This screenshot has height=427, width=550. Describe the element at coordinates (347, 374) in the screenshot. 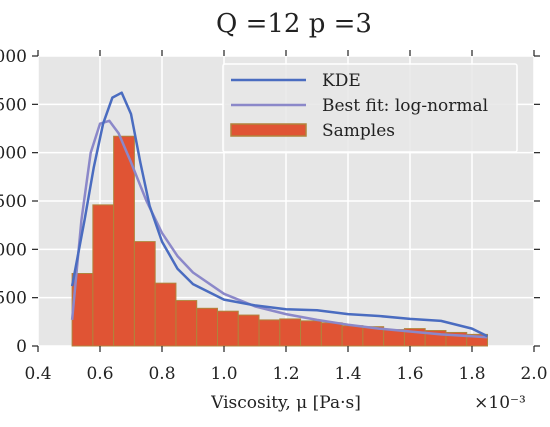

I see `x-tick-label: 1.4` at that location.